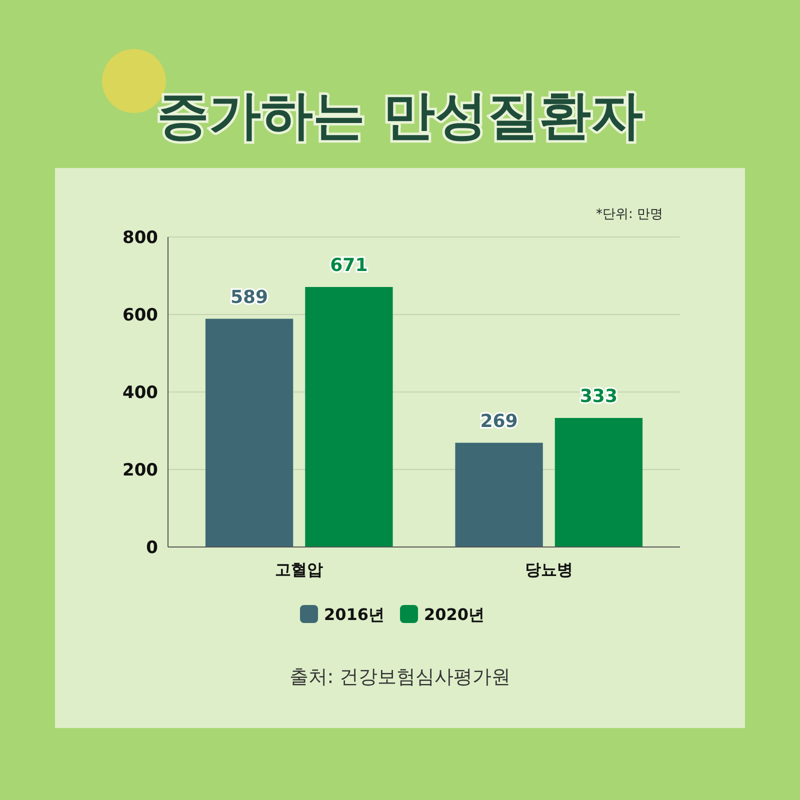  What do you see at coordinates (400, 677) in the screenshot?
I see `source-note: 출처: 건강보험심사평가원` at bounding box center [400, 677].